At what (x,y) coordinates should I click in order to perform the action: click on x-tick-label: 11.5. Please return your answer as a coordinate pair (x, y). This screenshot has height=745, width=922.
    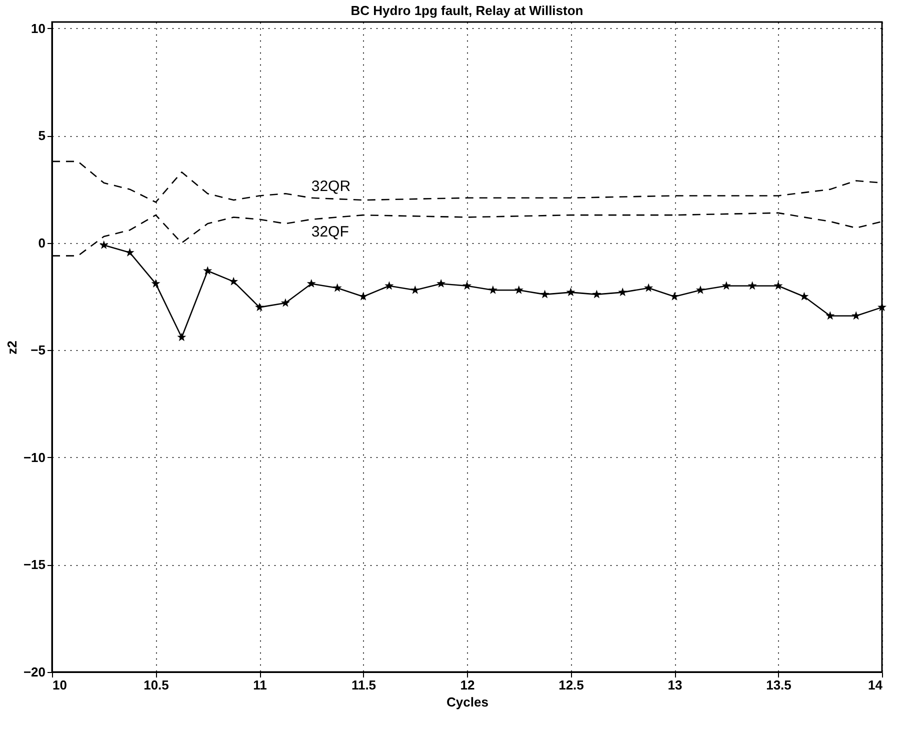
    Looking at the image, I should click on (363, 685).